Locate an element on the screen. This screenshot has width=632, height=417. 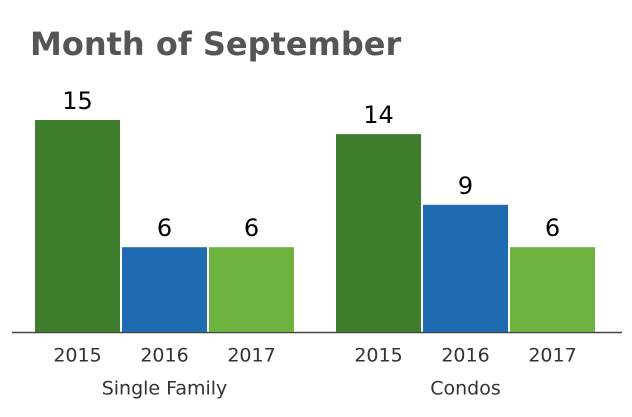
chart-title: Month of September is located at coordinates (215, 44).